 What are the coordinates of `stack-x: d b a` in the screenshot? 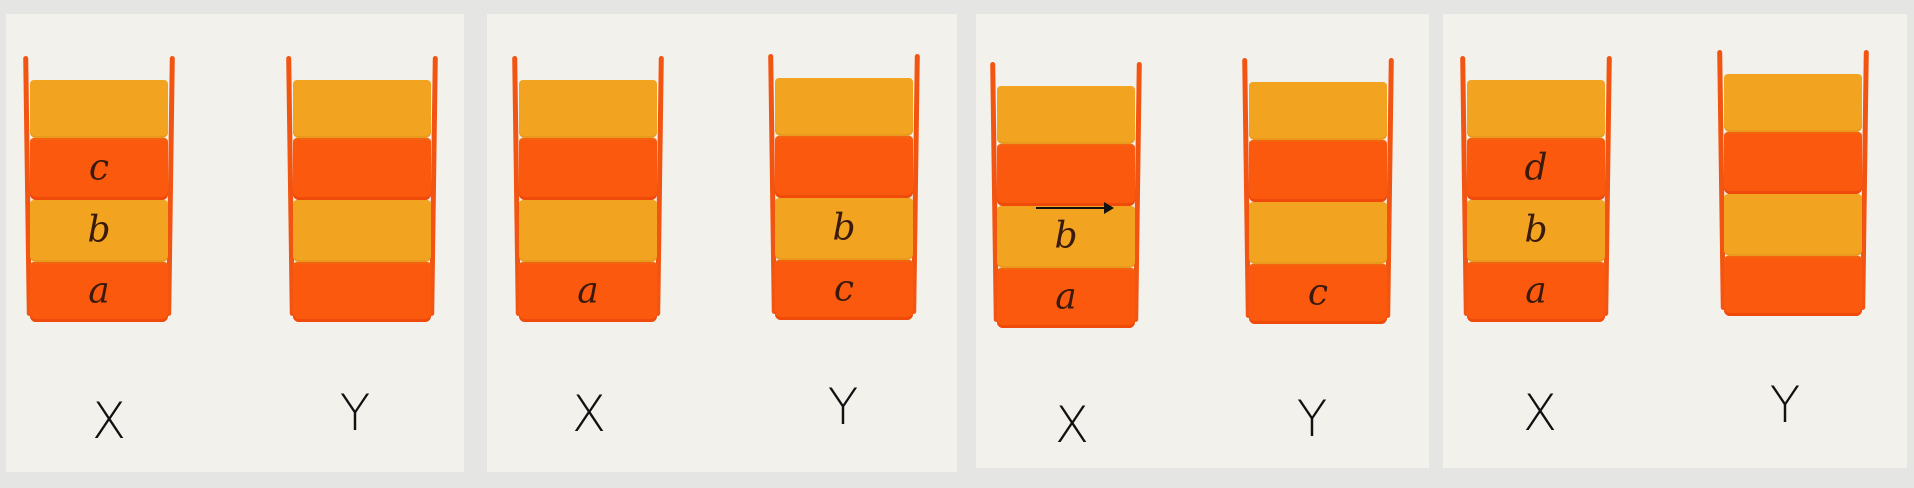 It's located at (1536, 182).